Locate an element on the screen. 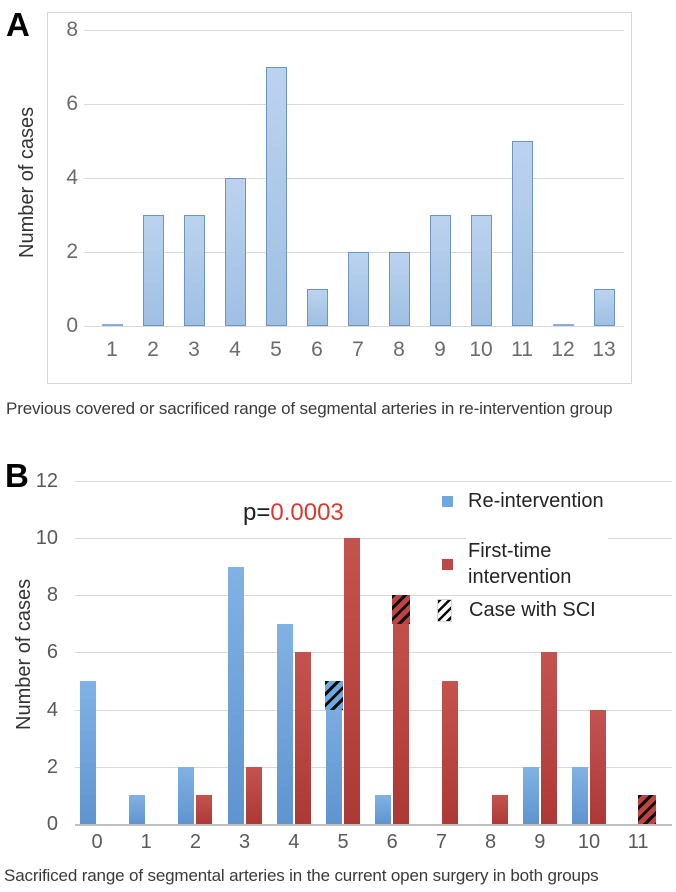 The height and width of the screenshot is (892, 676). panel-b-y-tick-label: 10 is located at coordinates (46, 538).